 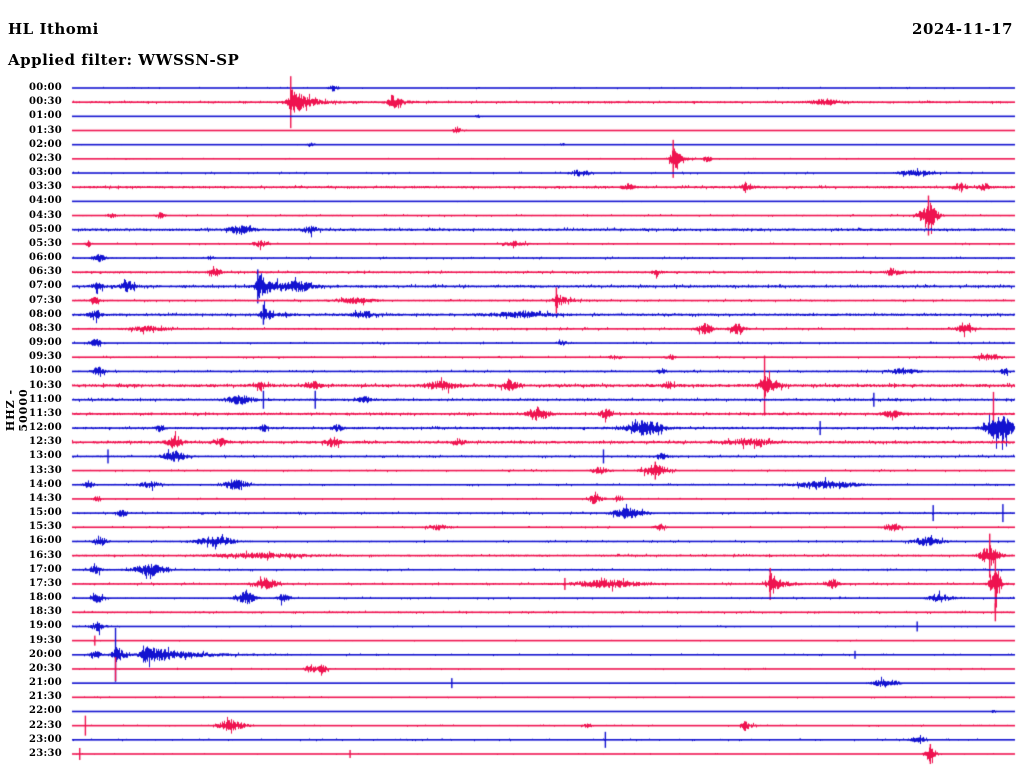 What do you see at coordinates (45, 640) in the screenshot?
I see `row-time-label: 19:30` at bounding box center [45, 640].